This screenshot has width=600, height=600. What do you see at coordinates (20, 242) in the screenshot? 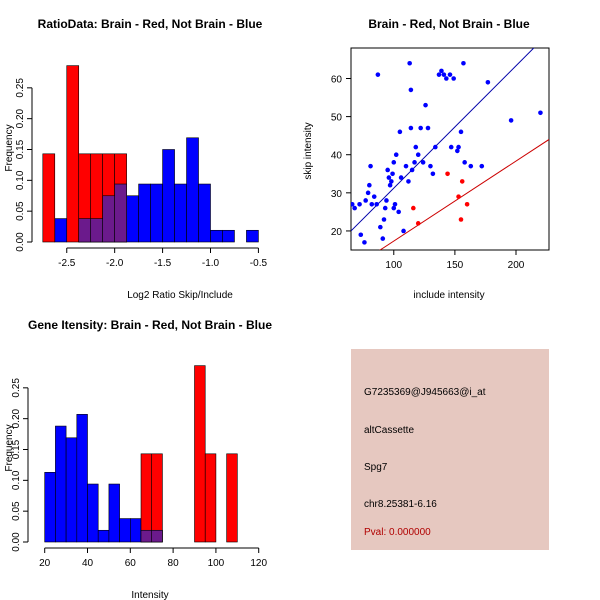
I see `ratio-histogram-y-tick-label-0: 0.00` at bounding box center [20, 242].